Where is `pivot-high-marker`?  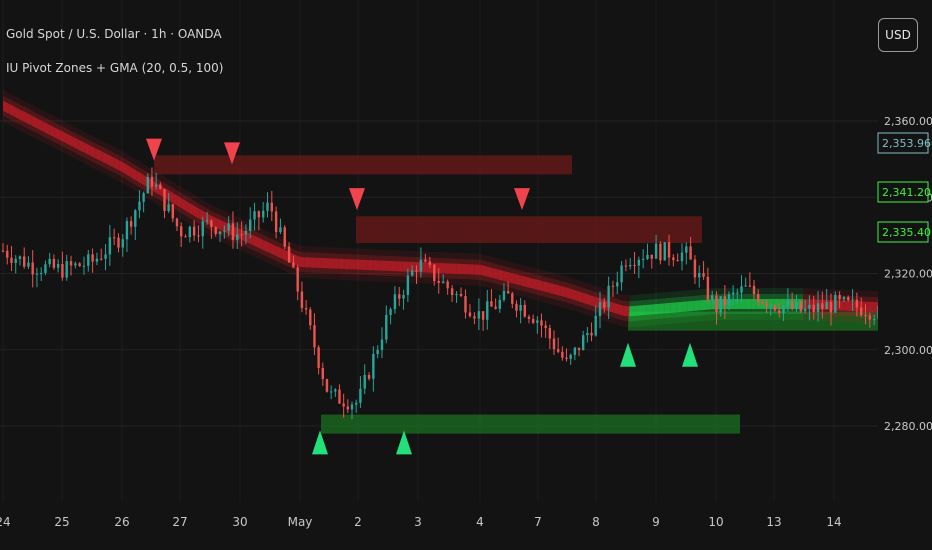
pivot-high-marker is located at coordinates (154, 149).